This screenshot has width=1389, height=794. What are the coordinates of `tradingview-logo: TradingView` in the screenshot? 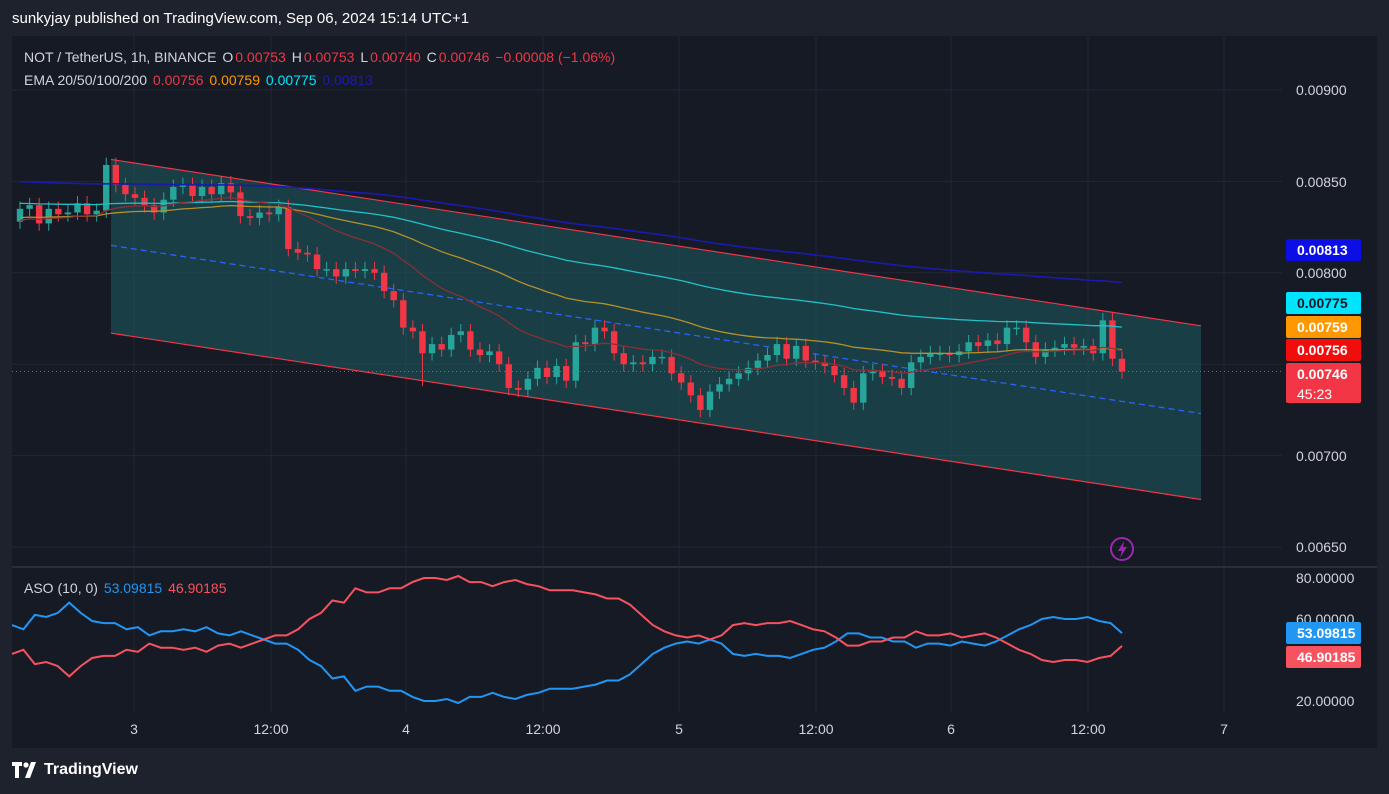 It's located at (75, 770).